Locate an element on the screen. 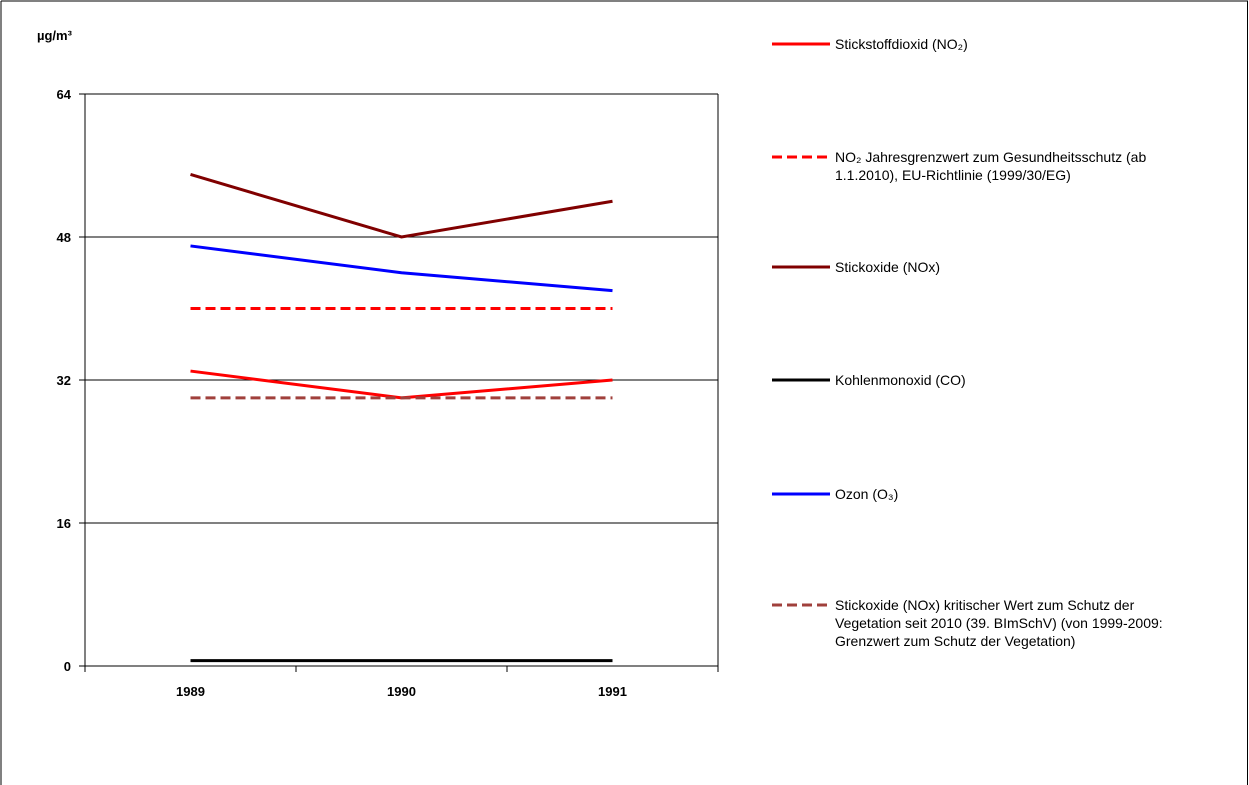 The image size is (1249, 785). legend-label: Ozon (O₃) is located at coordinates (867, 494).